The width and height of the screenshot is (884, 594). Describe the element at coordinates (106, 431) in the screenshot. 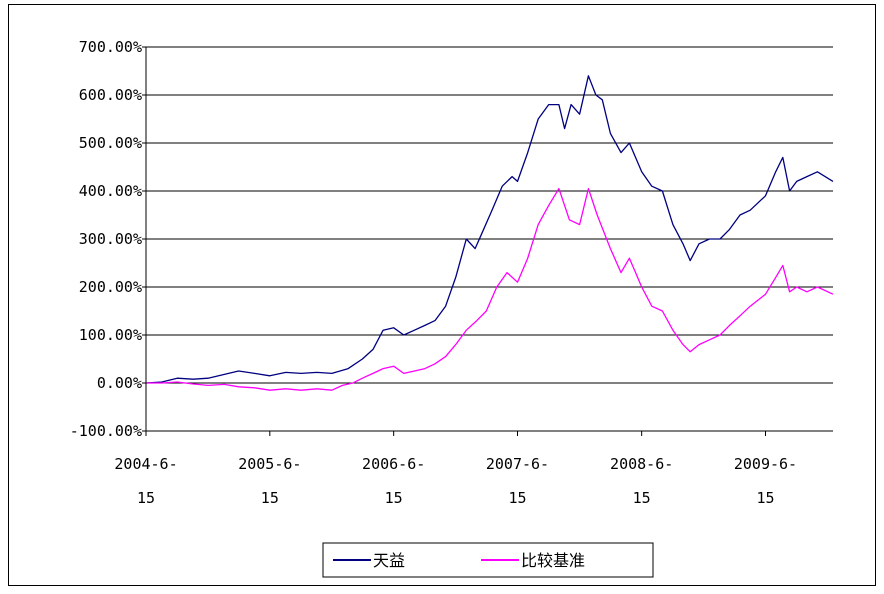

I see `y-tick-label: -100.00%` at that location.